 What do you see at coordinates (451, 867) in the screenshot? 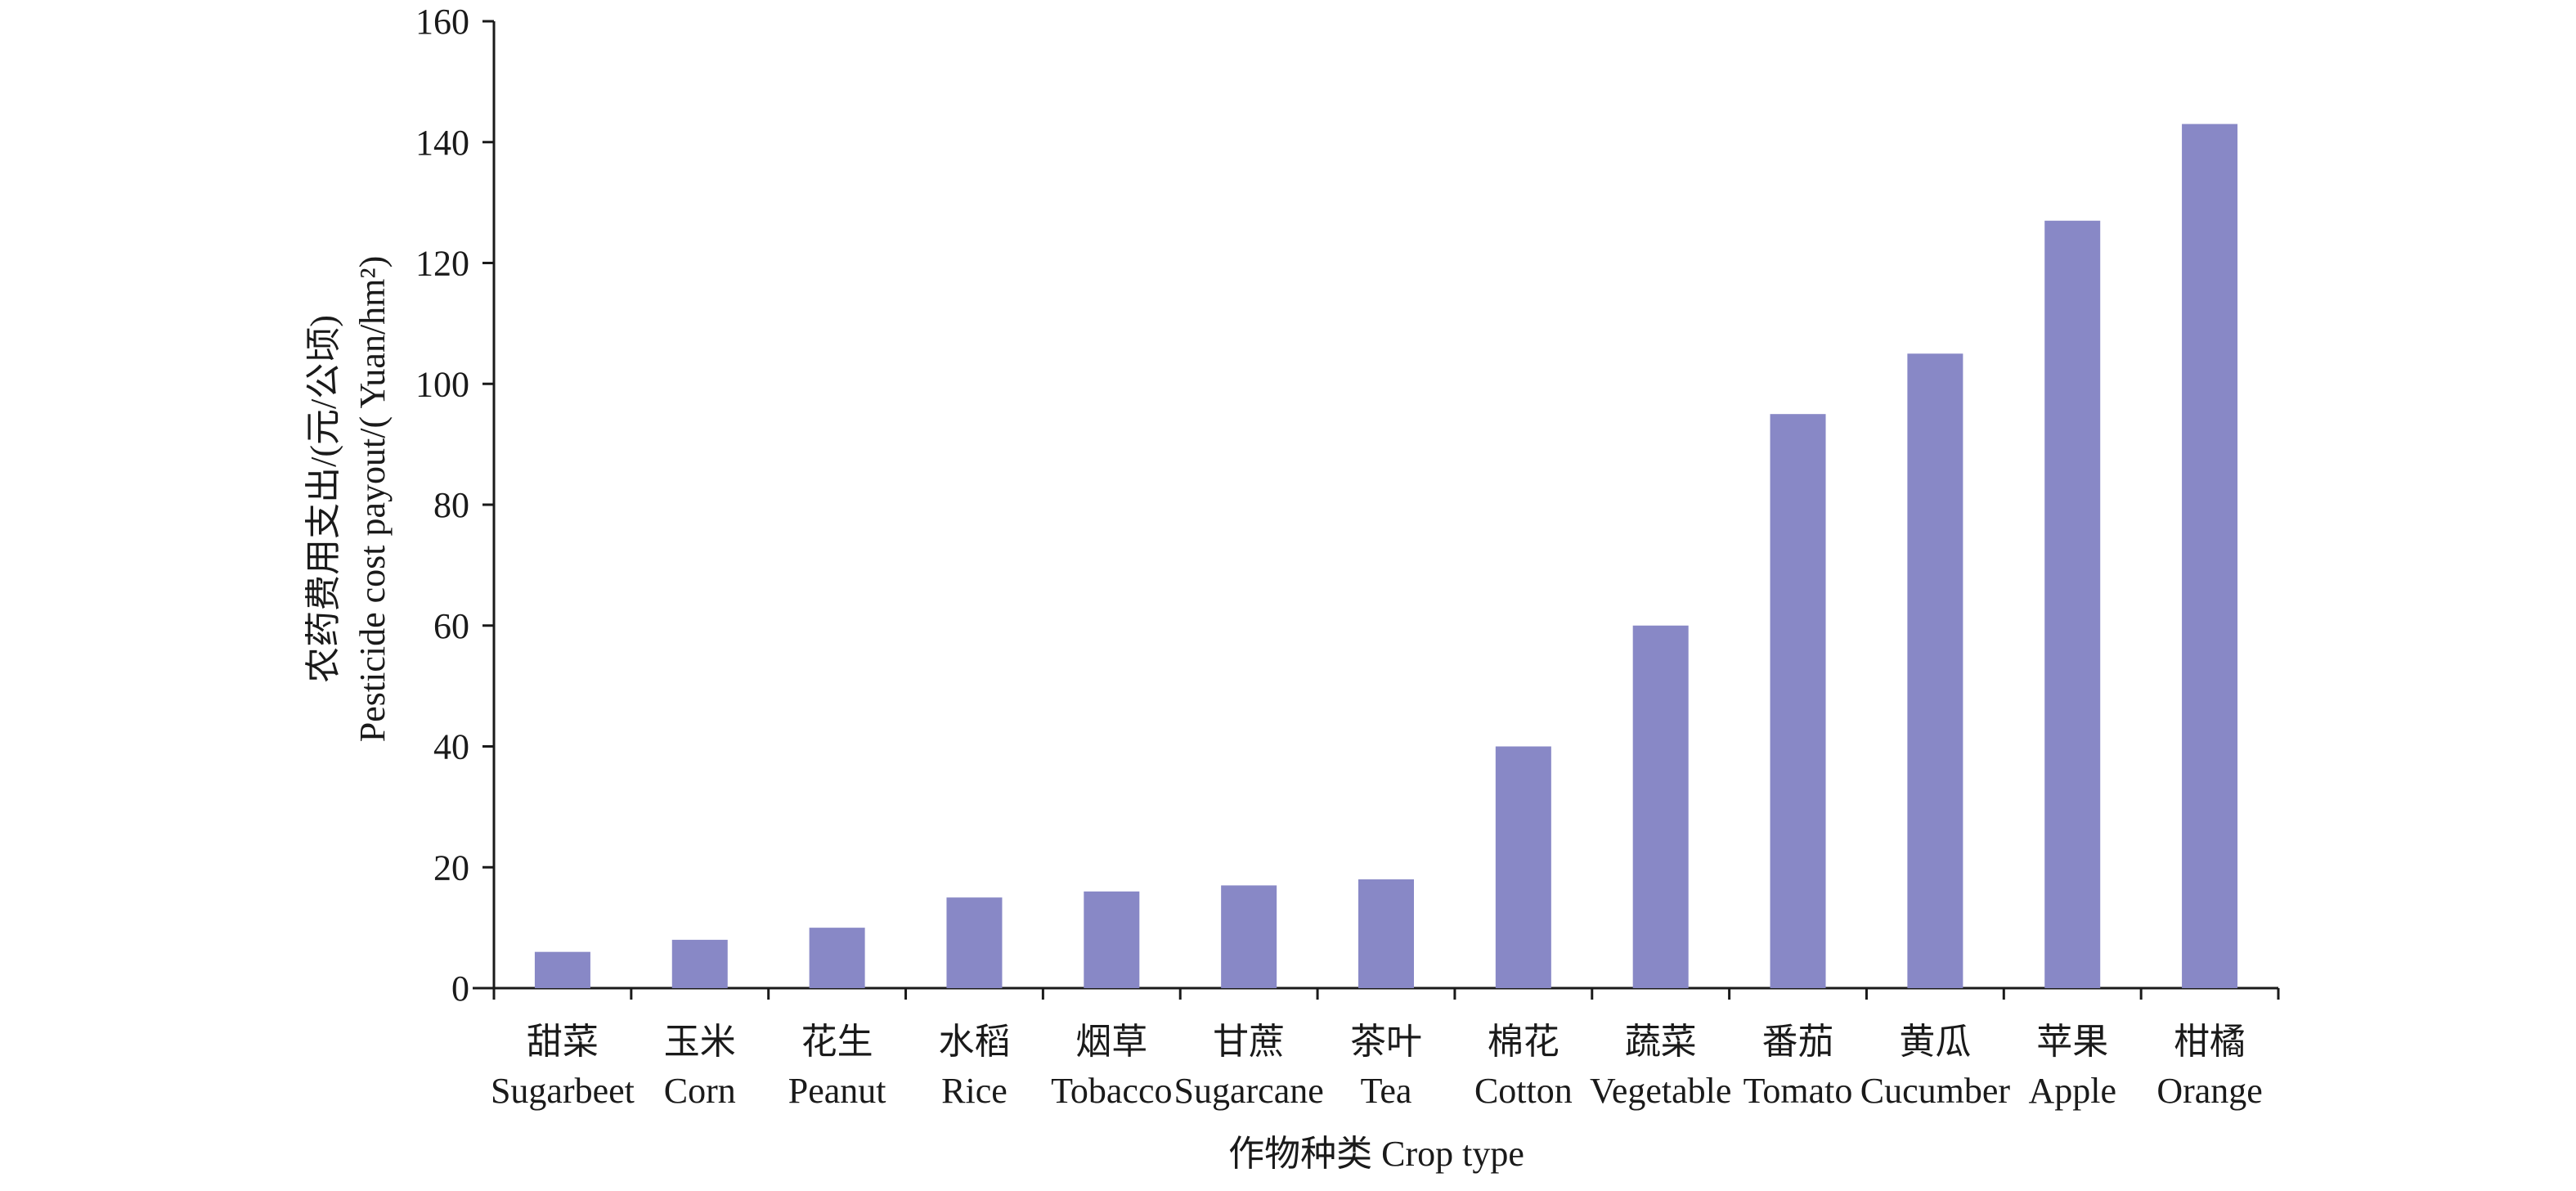
I see `y-tick-label: 20` at bounding box center [451, 867].